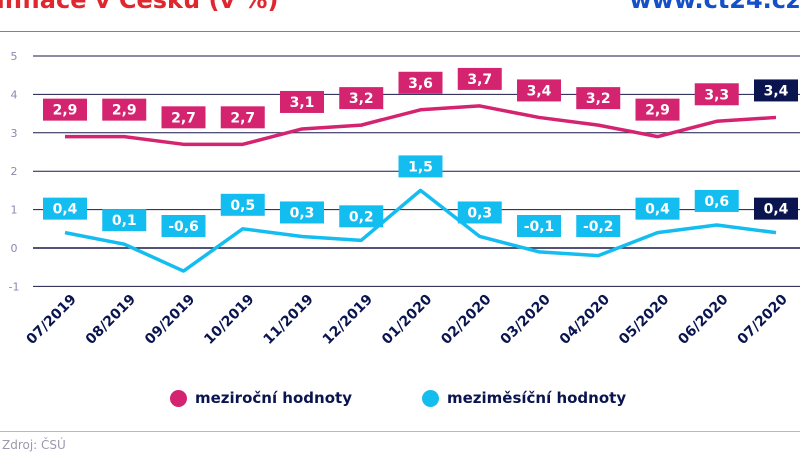 This screenshot has height=452, width=800. What do you see at coordinates (14, 133) in the screenshot?
I see `y-tick-label: 3` at bounding box center [14, 133].